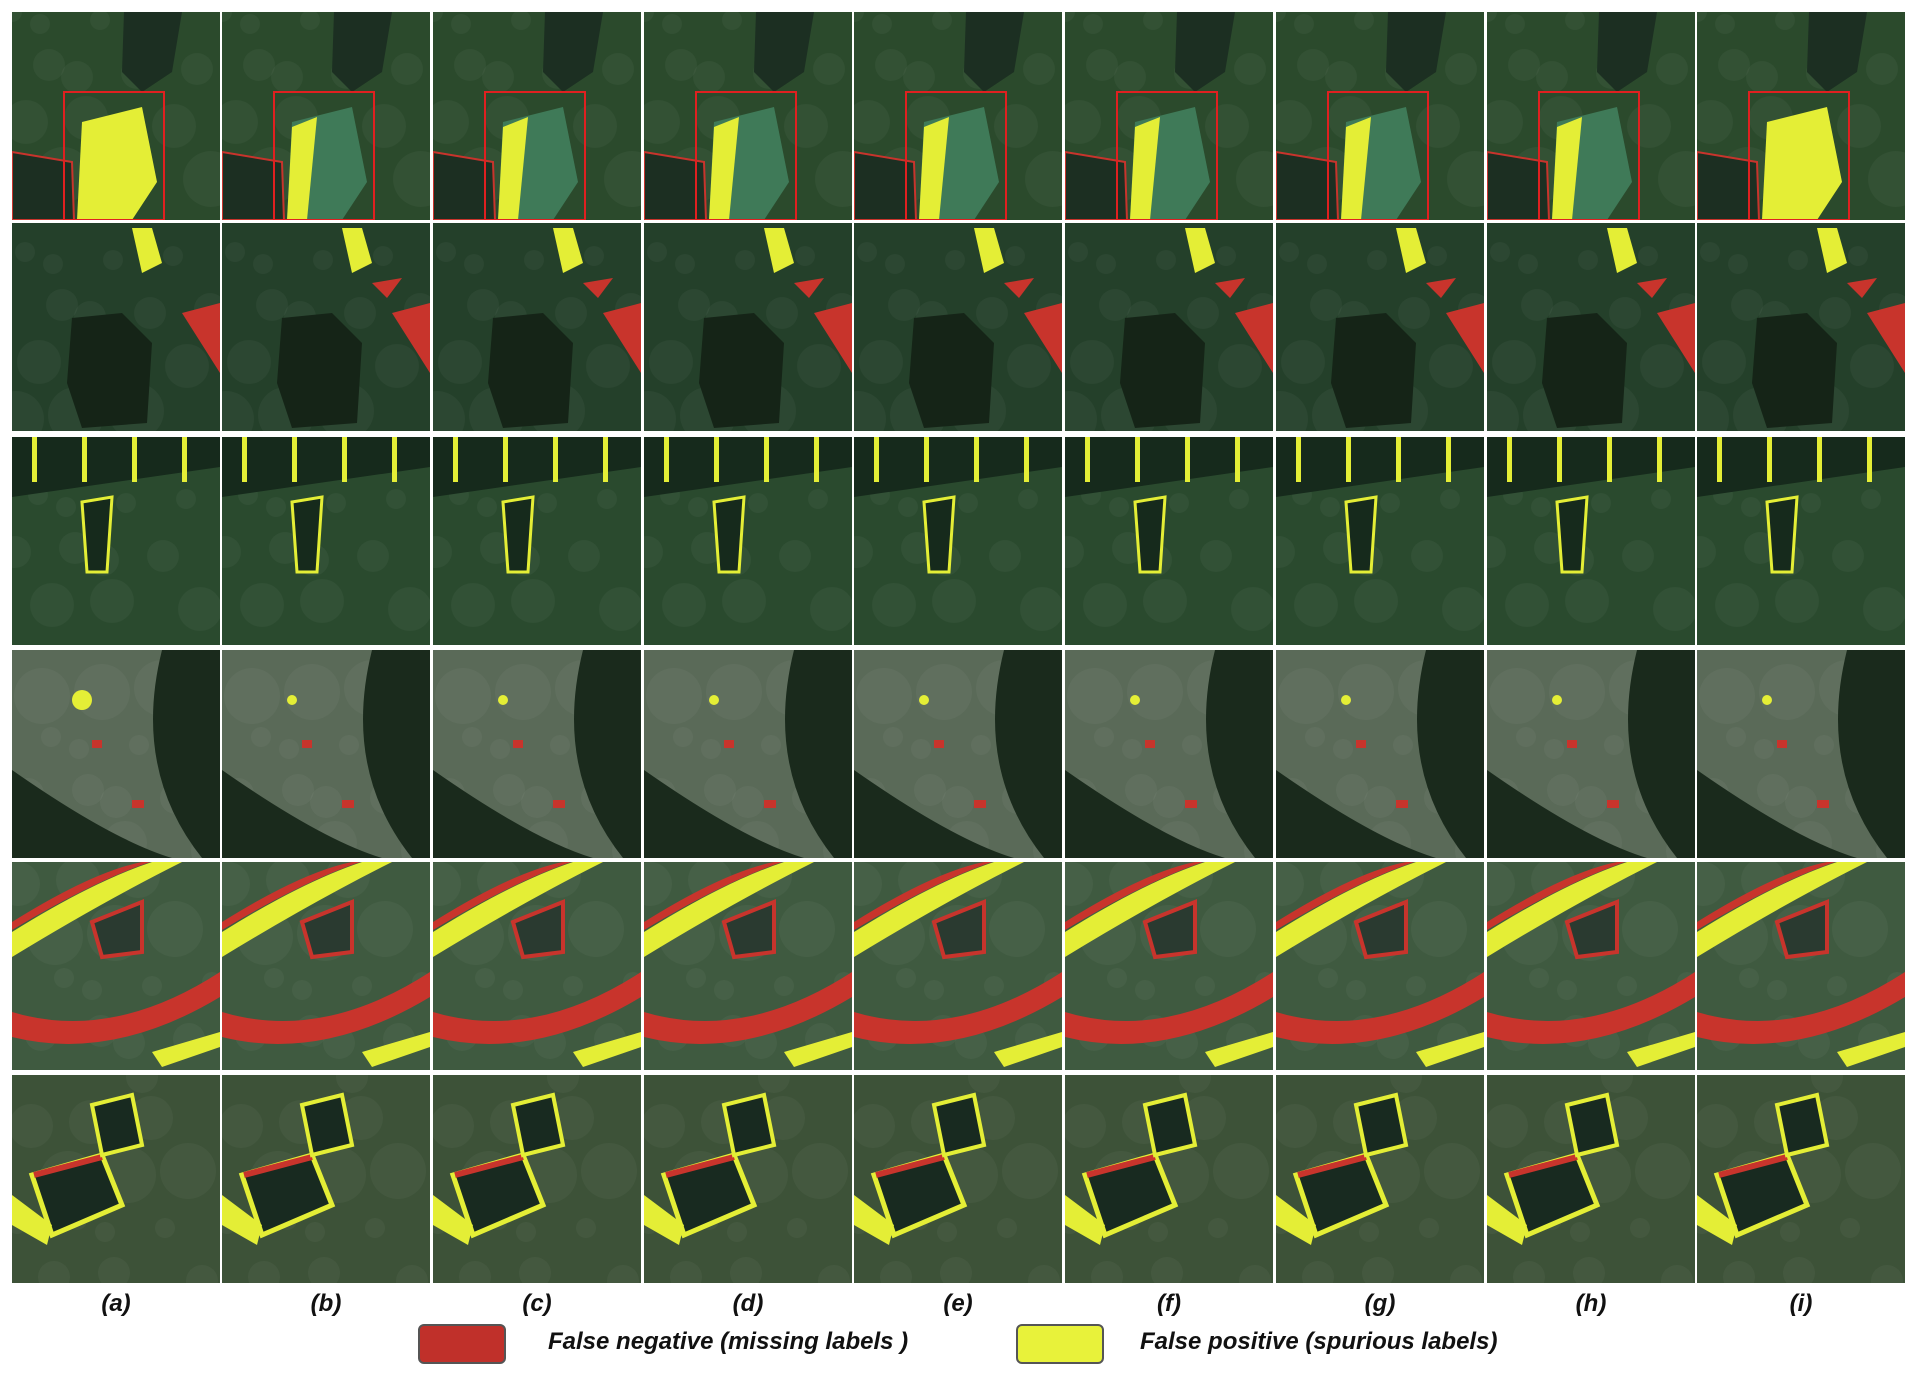 Image resolution: width=1918 pixels, height=1382 pixels. What do you see at coordinates (748, 116) in the screenshot?
I see `tile-row1-col-d` at bounding box center [748, 116].